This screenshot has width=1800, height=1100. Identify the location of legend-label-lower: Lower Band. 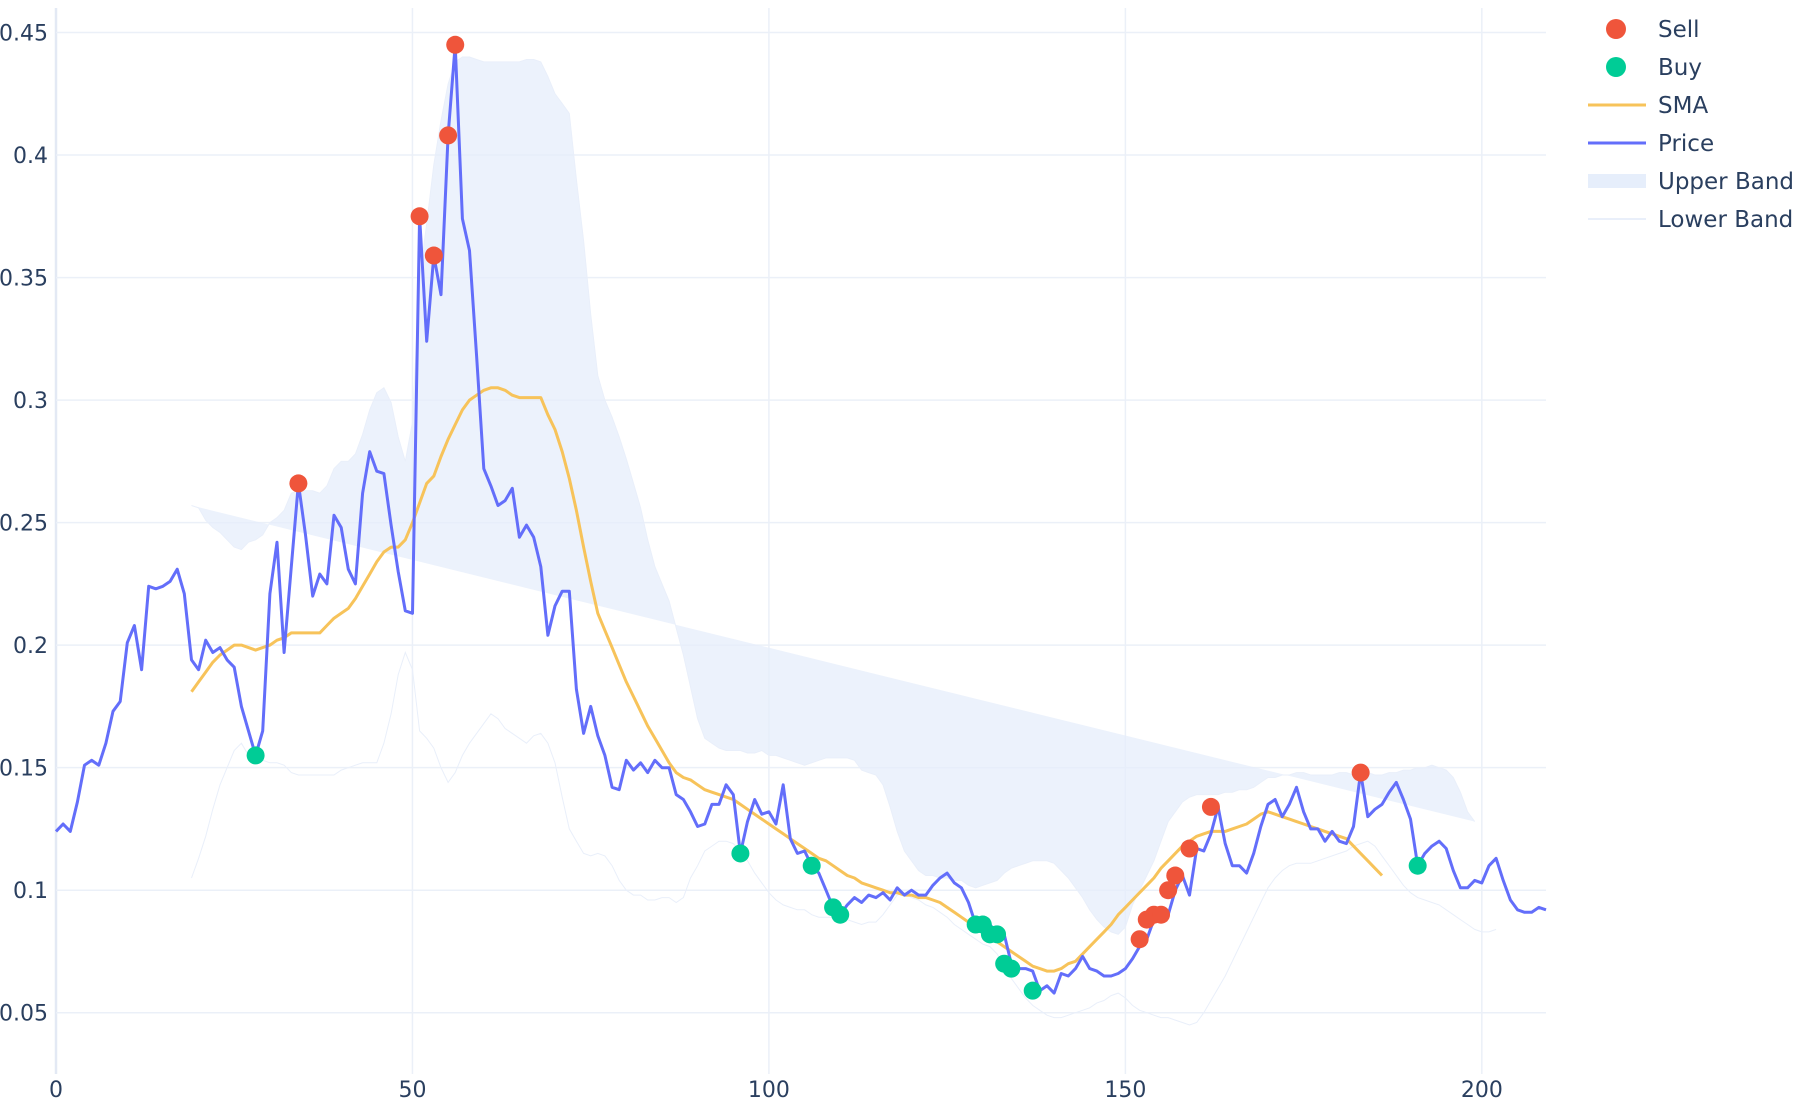
(1725, 220).